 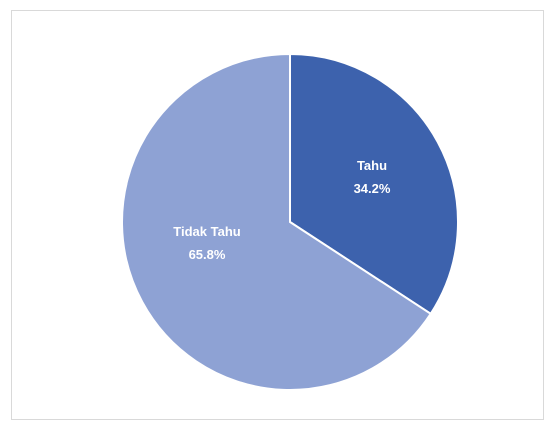 What do you see at coordinates (372, 188) in the screenshot?
I see `slice-label-tahu-value: 34.2%` at bounding box center [372, 188].